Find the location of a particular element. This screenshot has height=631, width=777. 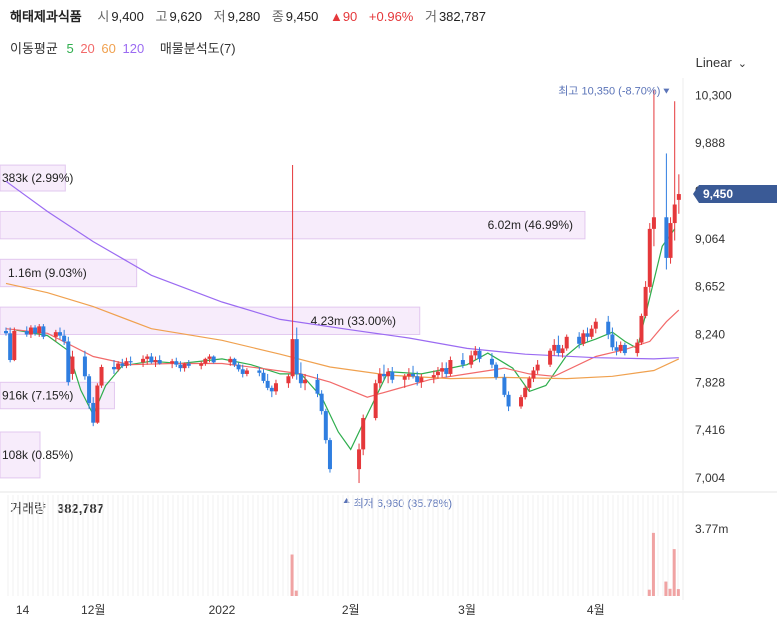

close-label: 종 is located at coordinates (277, 16).